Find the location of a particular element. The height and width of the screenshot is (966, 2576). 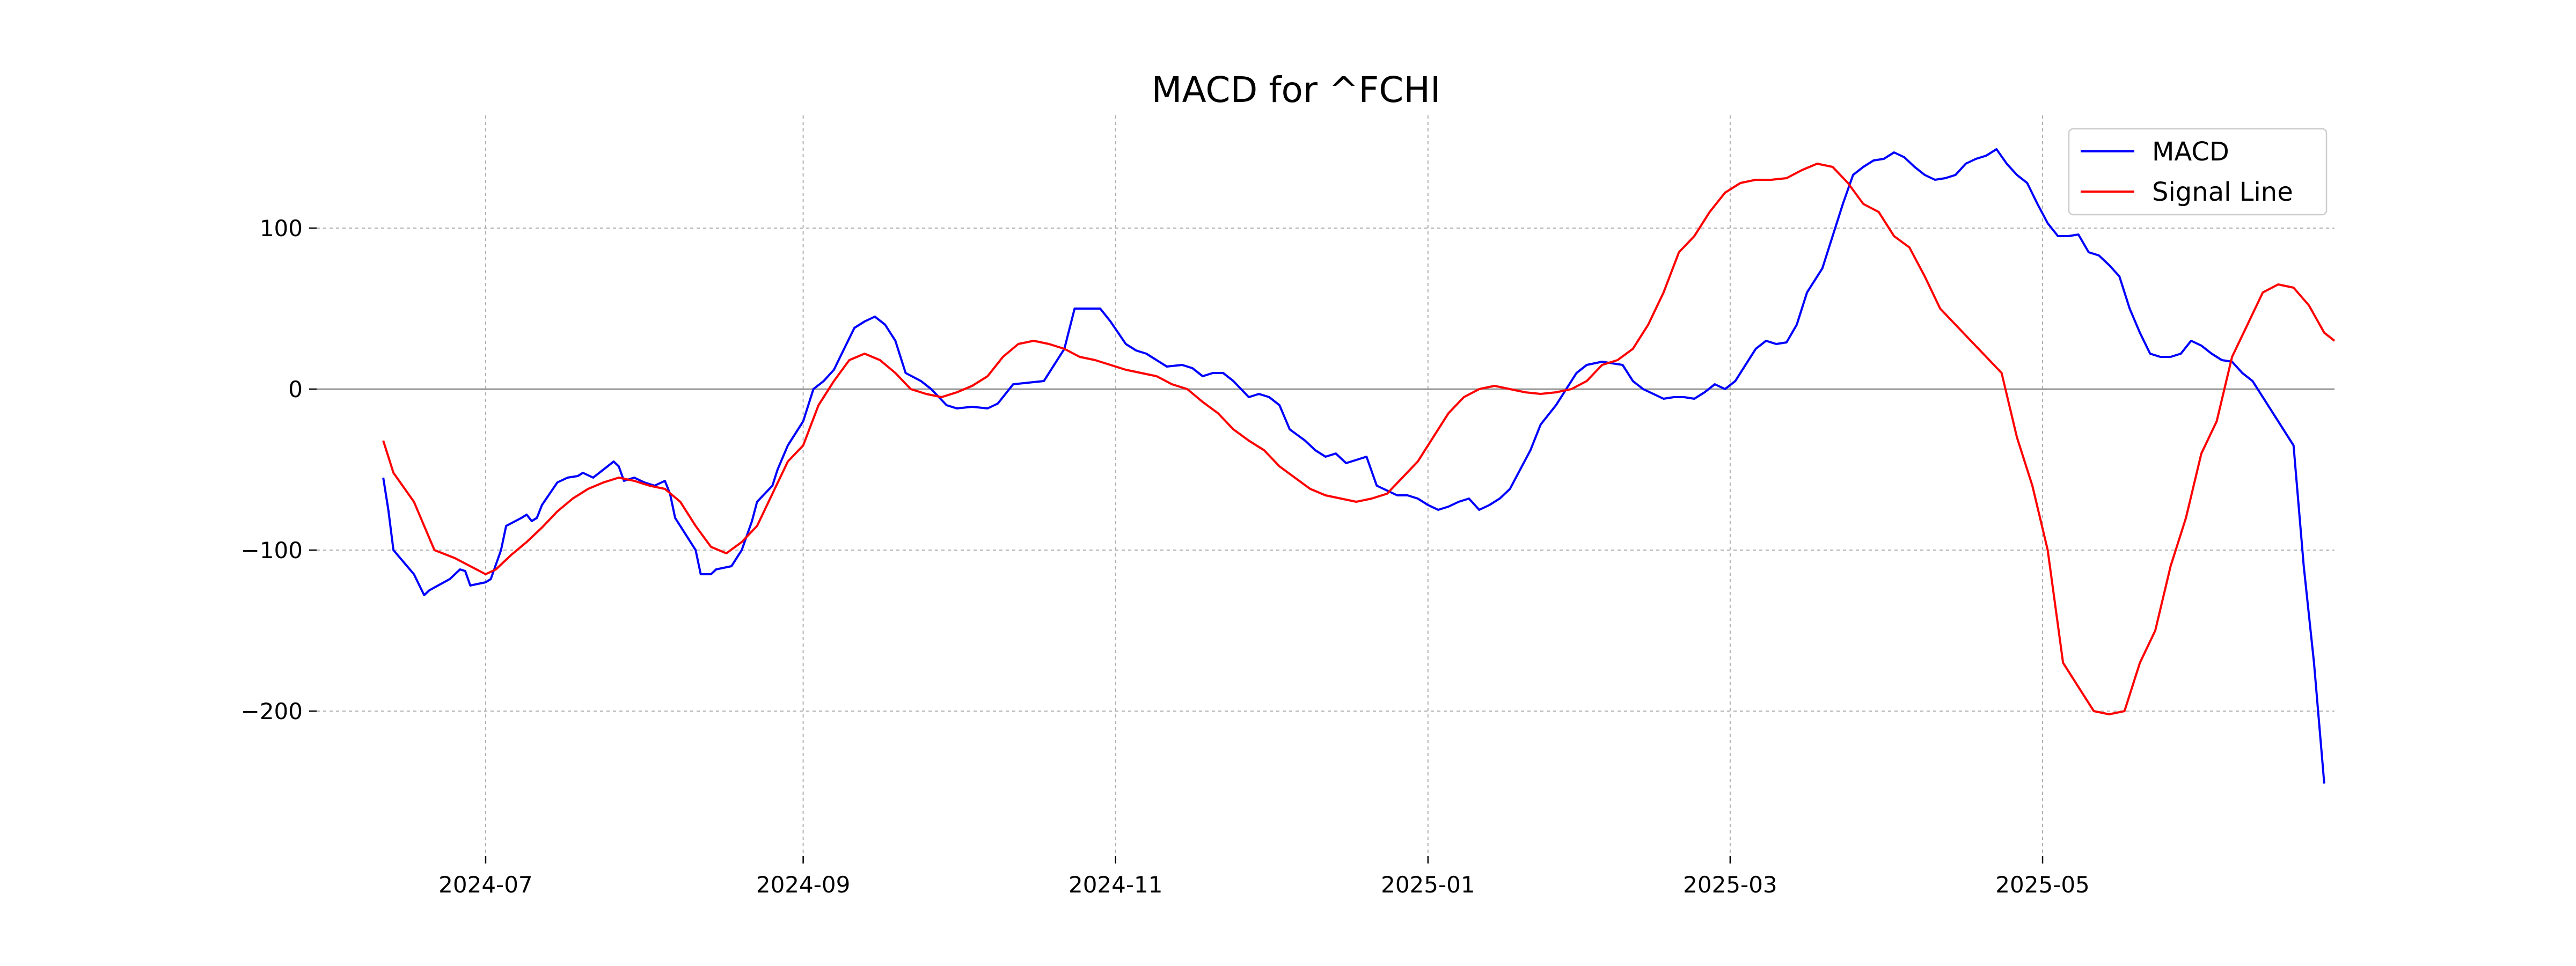

x-tick-label: 2024-11 is located at coordinates (1116, 885).